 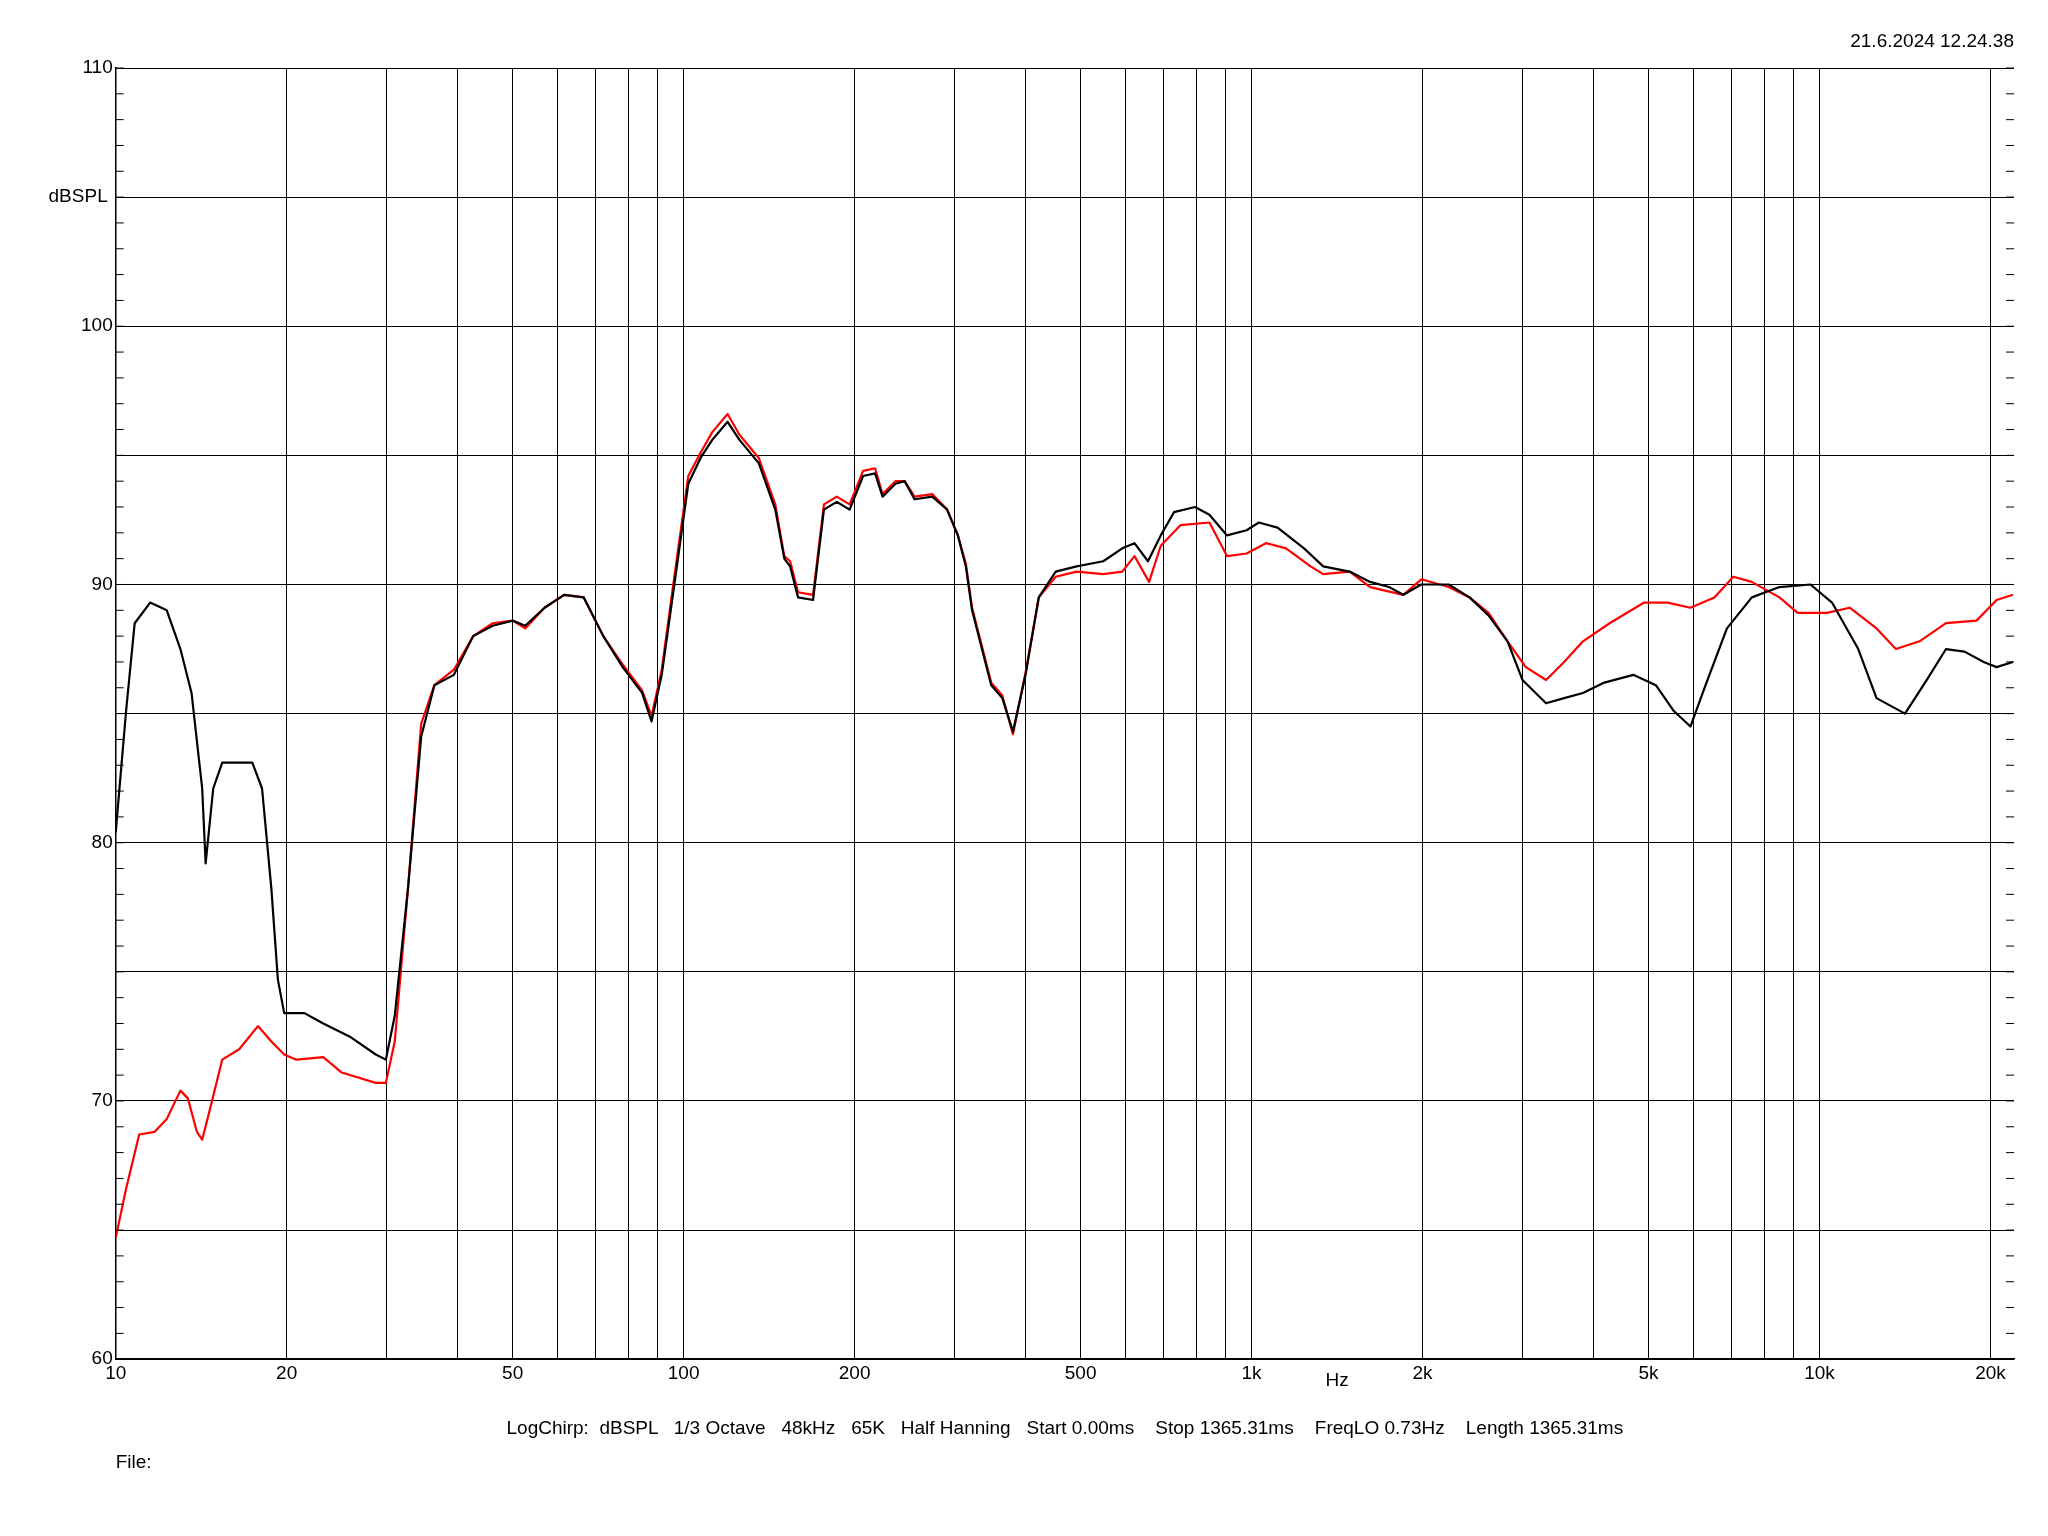 What do you see at coordinates (133, 1462) in the screenshot?
I see `text: File:` at bounding box center [133, 1462].